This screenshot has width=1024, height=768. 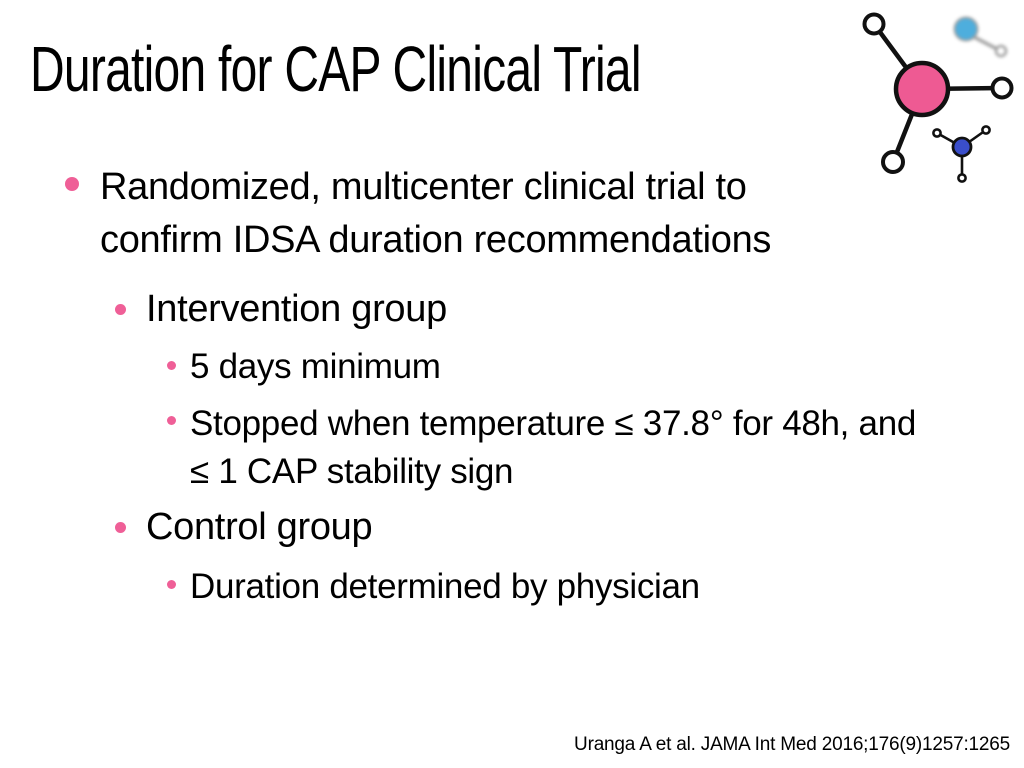 What do you see at coordinates (72, 184) in the screenshot?
I see `bullet-marker-l1` at bounding box center [72, 184].